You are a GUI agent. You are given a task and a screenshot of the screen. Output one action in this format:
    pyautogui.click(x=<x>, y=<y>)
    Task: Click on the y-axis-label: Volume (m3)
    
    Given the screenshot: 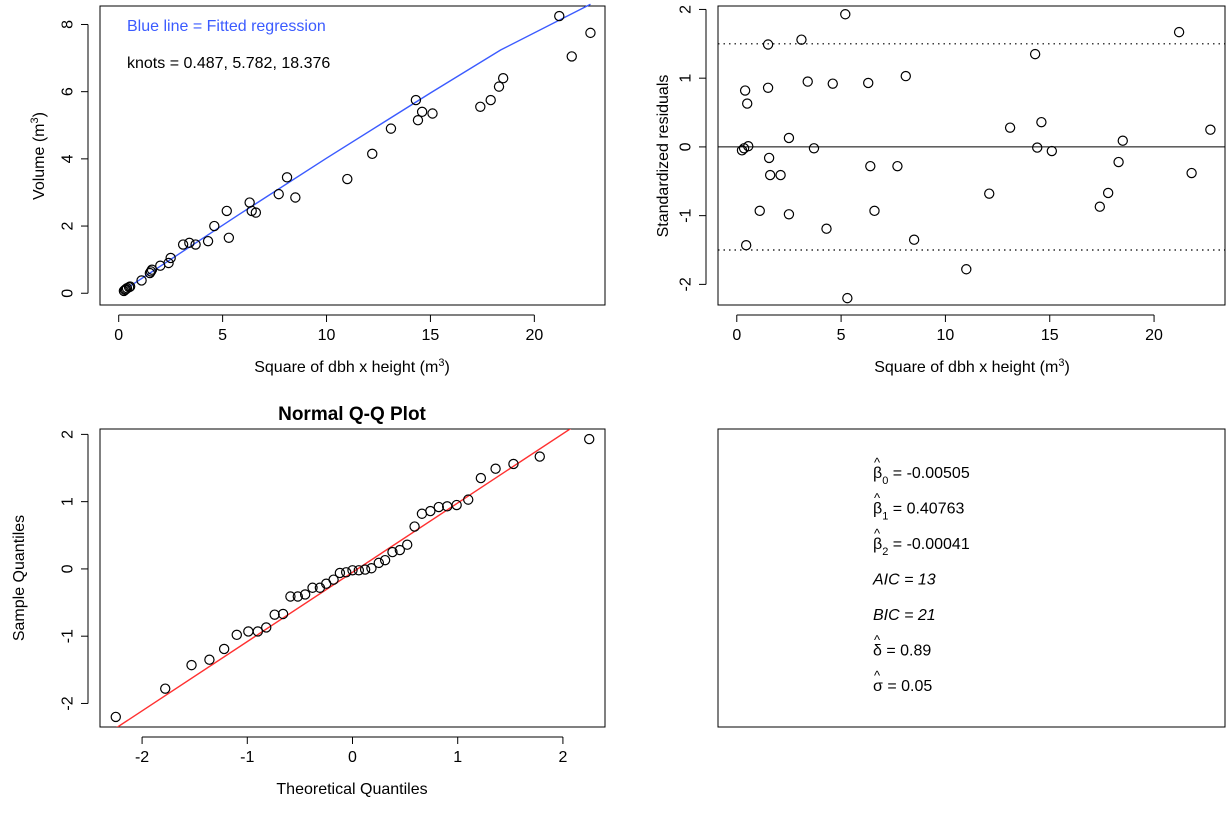 What is the action you would take?
    pyautogui.click(x=38, y=156)
    